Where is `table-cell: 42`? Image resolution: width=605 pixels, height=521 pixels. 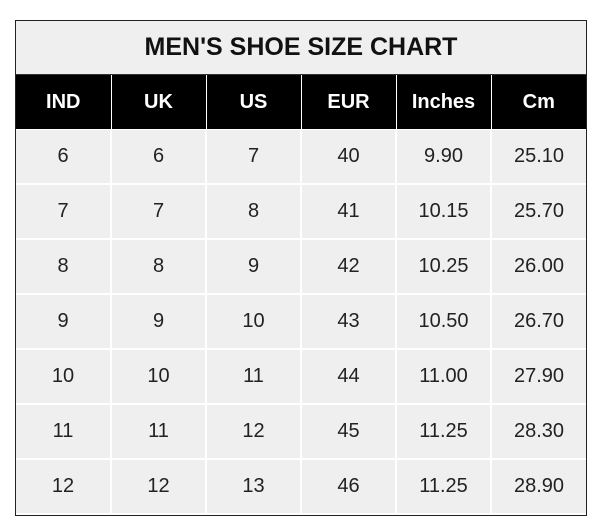 table-cell: 42 is located at coordinates (348, 266).